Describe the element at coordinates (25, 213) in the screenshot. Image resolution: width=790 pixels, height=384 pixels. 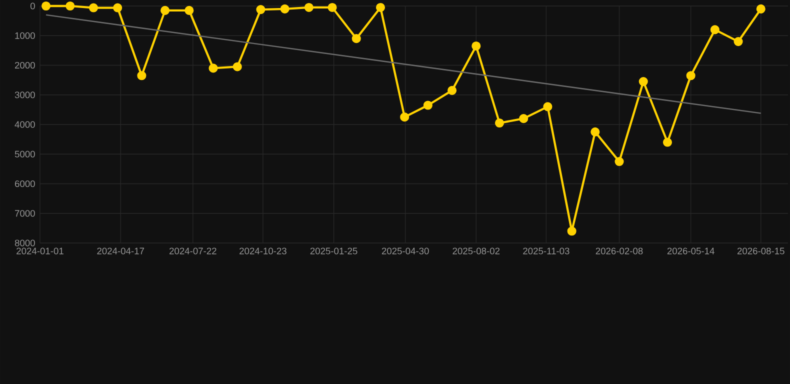
I see `y-tick-label: 7000` at that location.